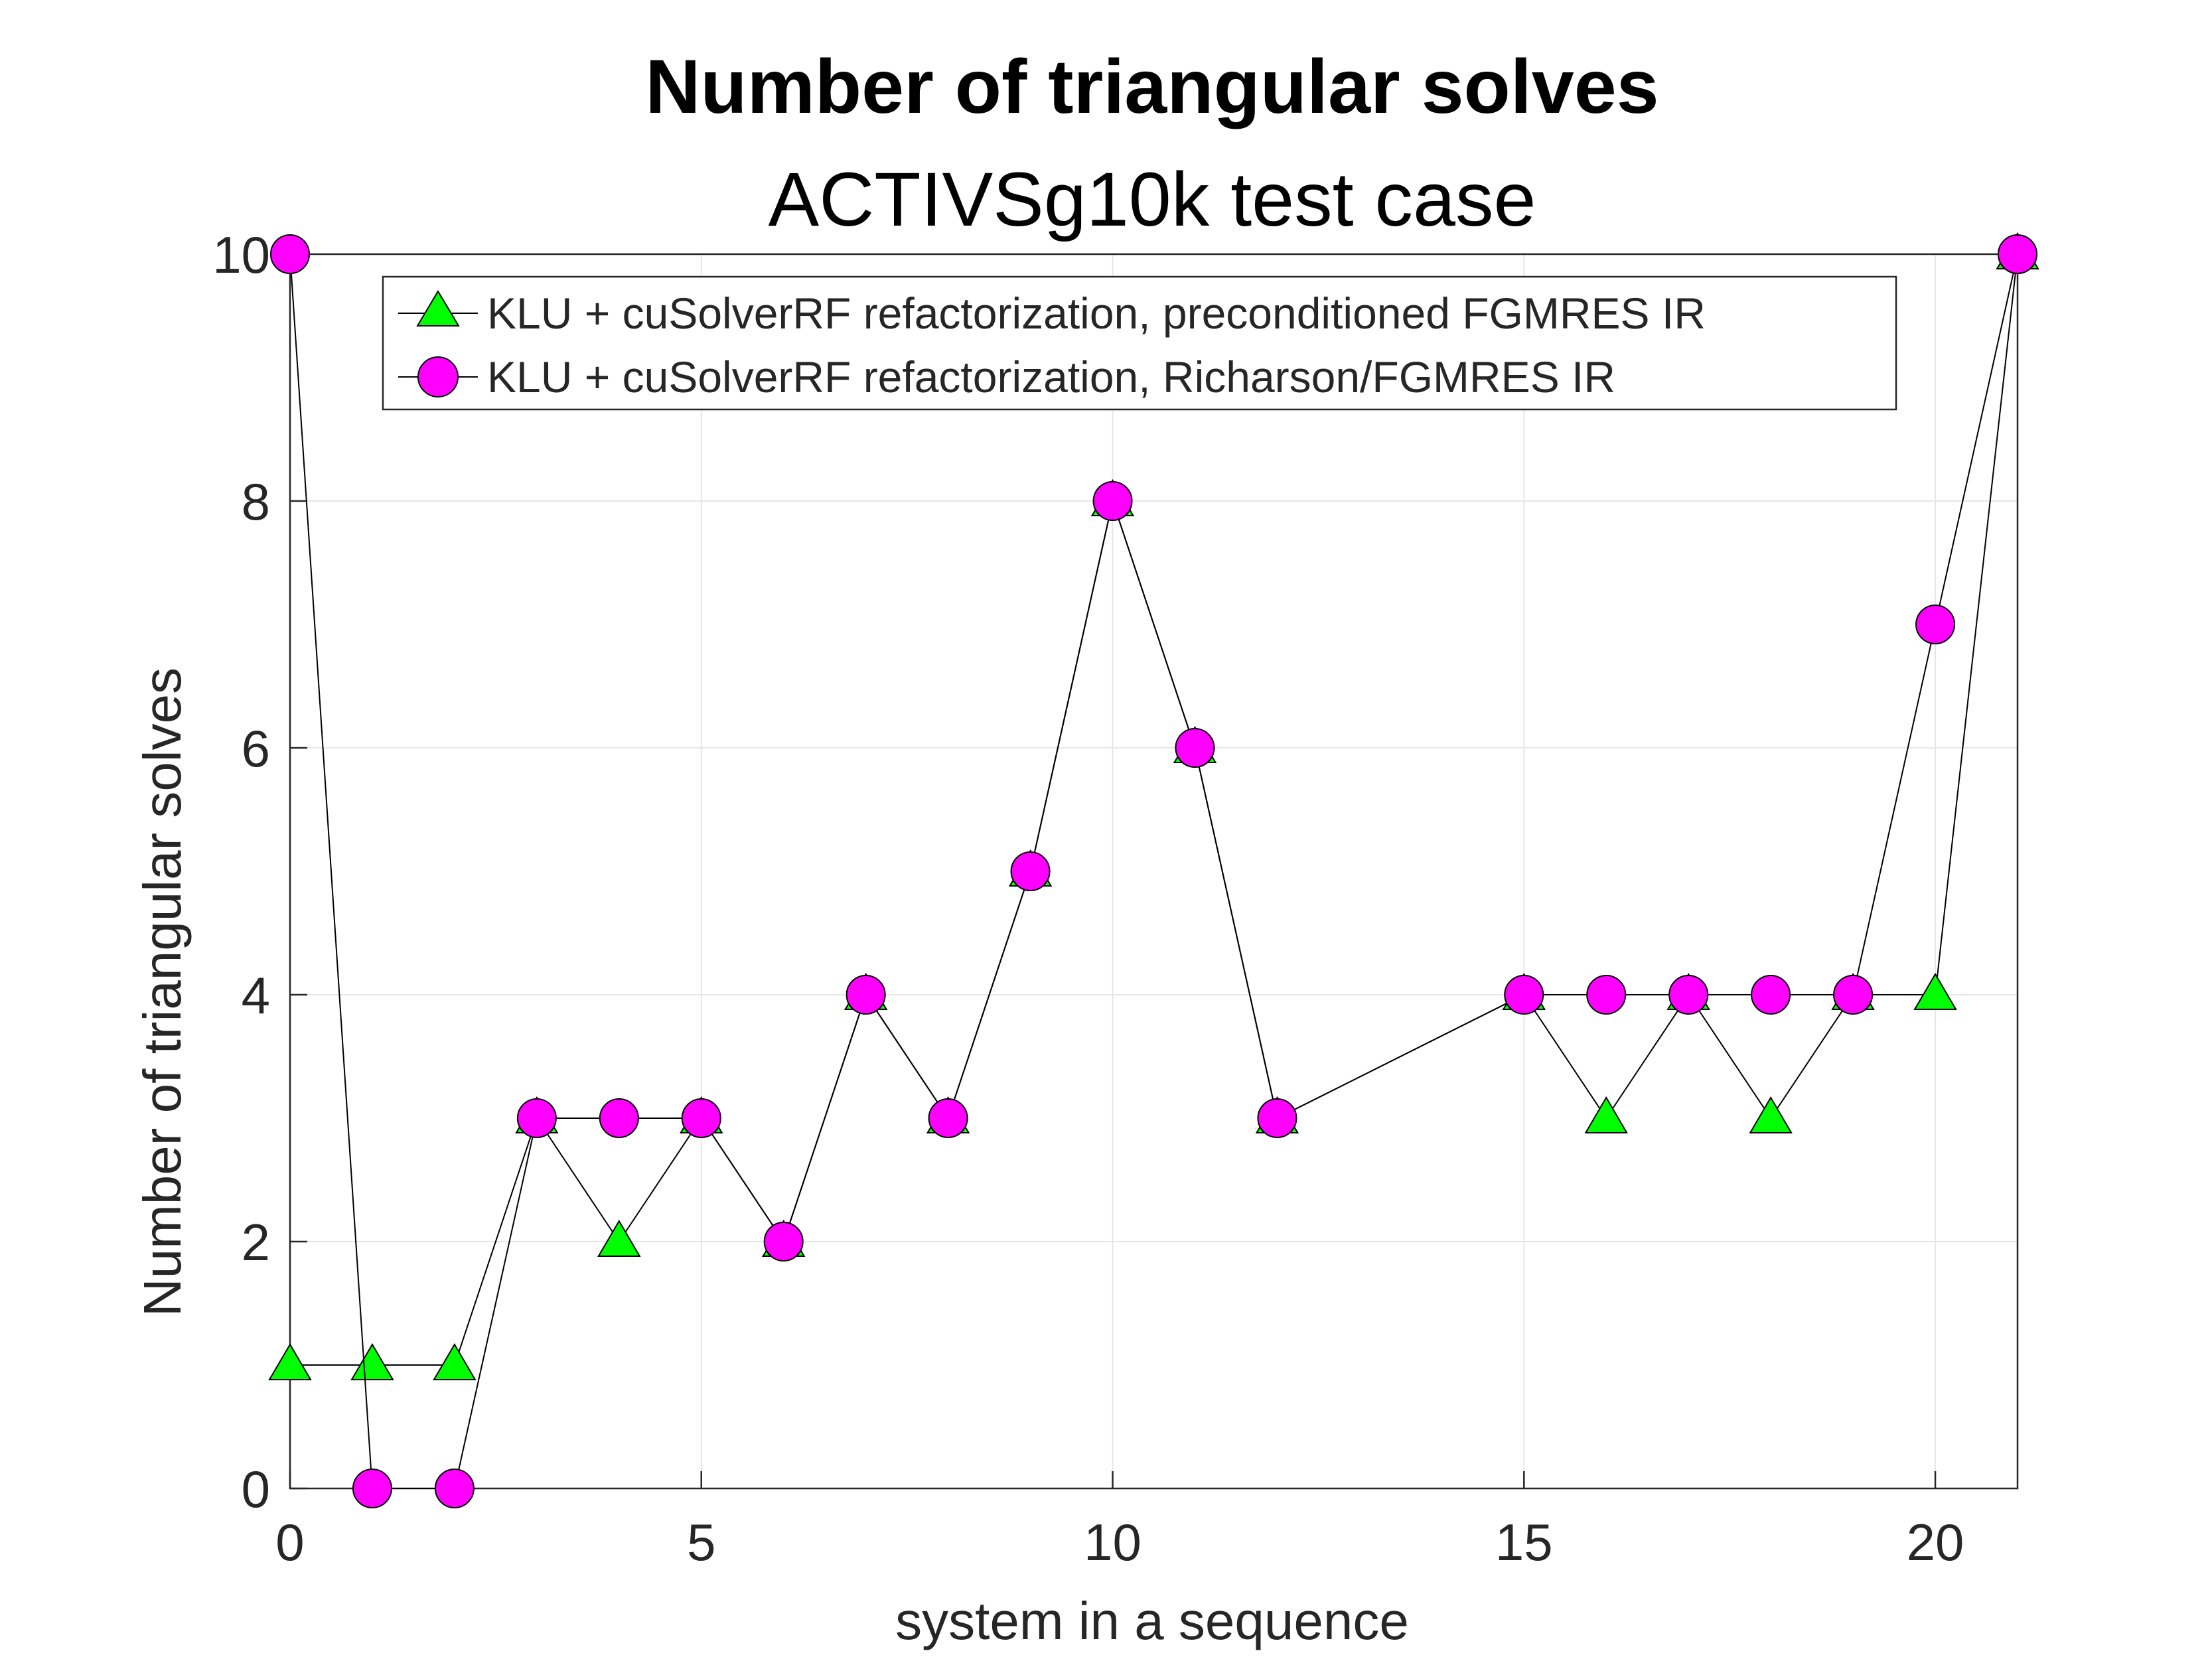 The height and width of the screenshot is (1659, 2212). Describe the element at coordinates (438, 308) in the screenshot. I see `legend-marker-triangle` at that location.